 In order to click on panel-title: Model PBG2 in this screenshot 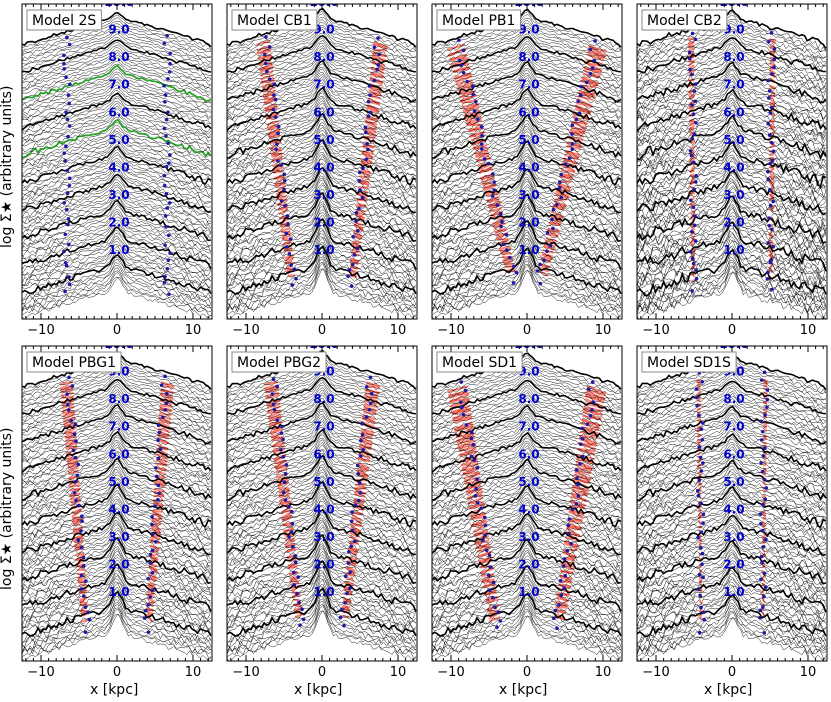, I will do `click(279, 362)`.